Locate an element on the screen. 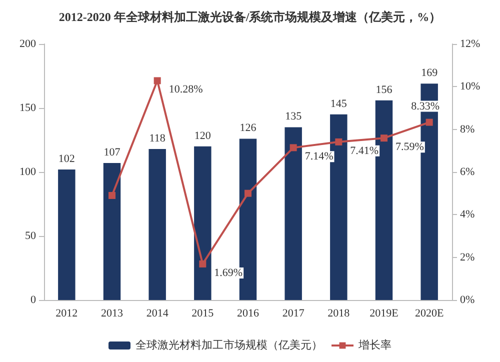  data-label: 120 is located at coordinates (203, 136).